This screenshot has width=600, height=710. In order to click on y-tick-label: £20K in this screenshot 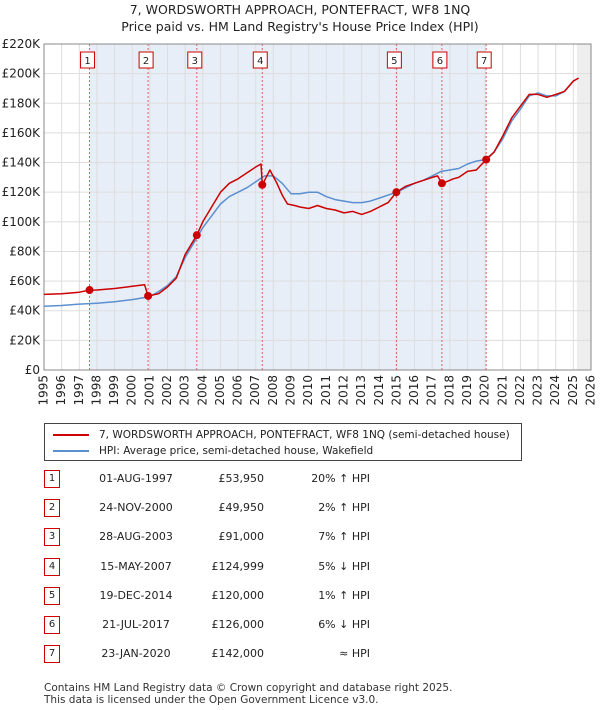, I will do `click(25, 340)`.